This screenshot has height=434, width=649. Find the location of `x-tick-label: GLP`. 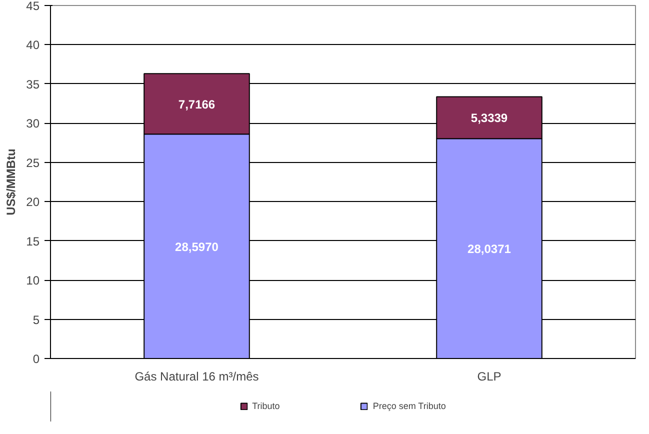

x-tick-label: GLP is located at coordinates (489, 377).